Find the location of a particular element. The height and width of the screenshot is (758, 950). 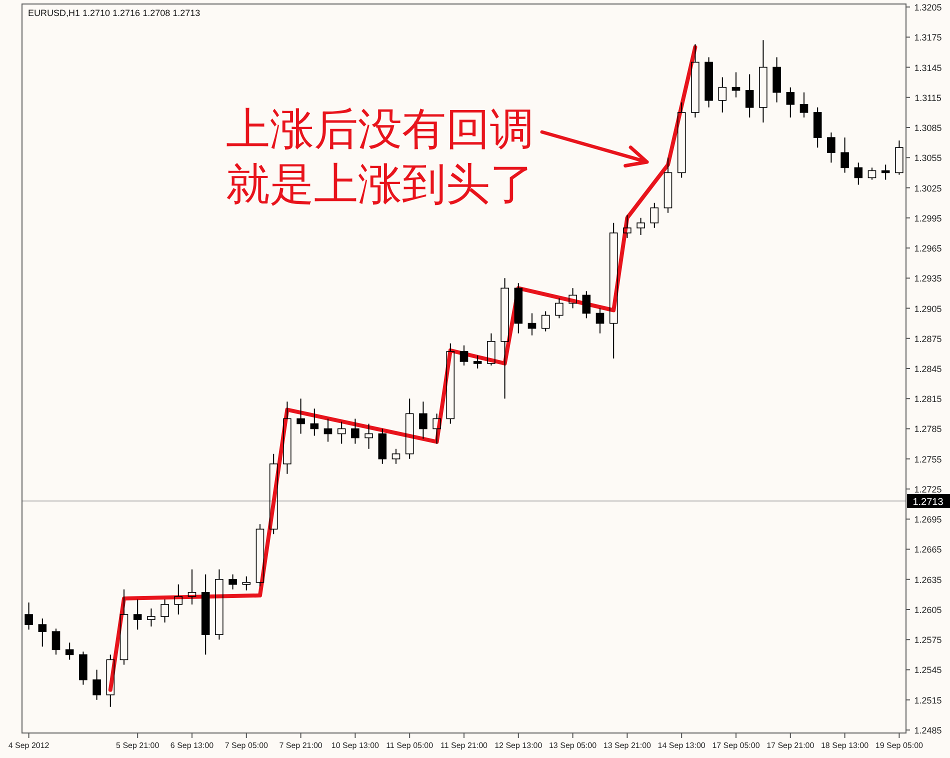

y-tick-label: 1.2485 is located at coordinates (928, 730).